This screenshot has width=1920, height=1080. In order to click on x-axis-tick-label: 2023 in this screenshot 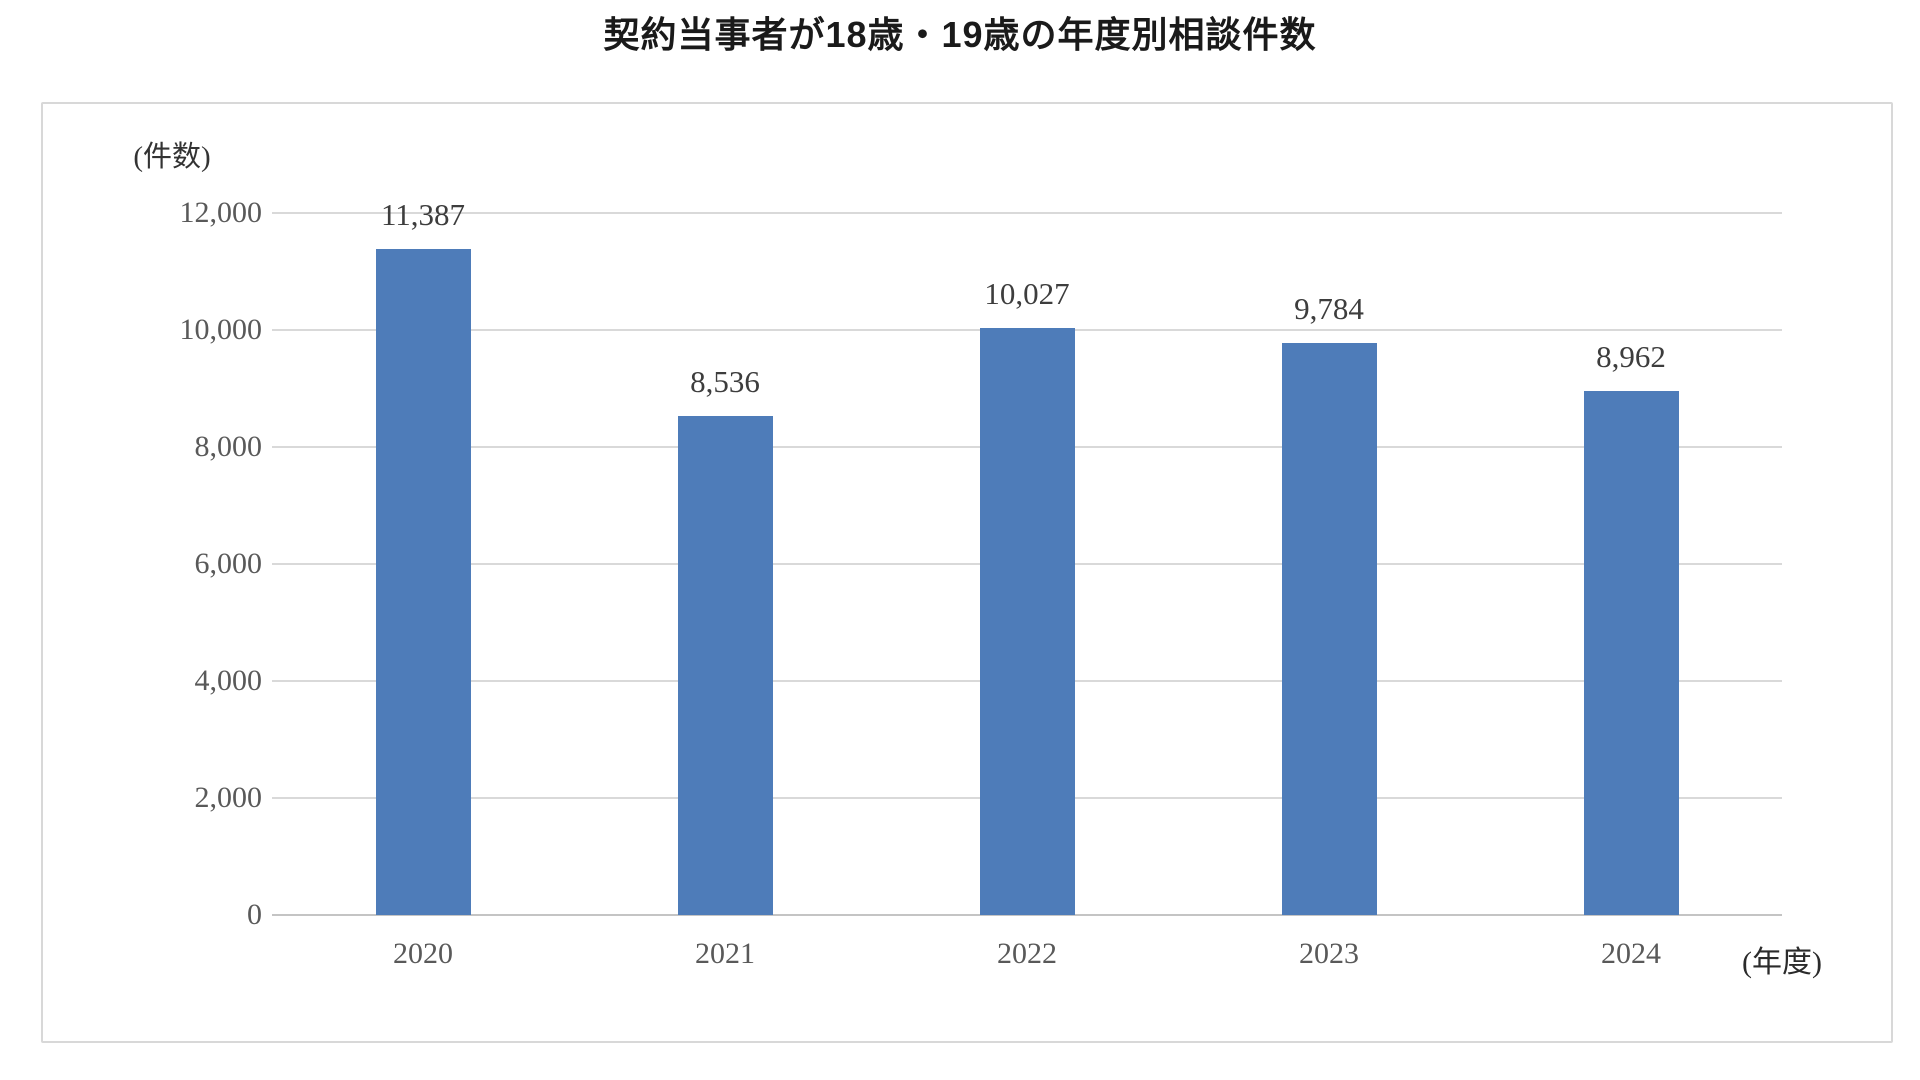, I will do `click(1329, 953)`.